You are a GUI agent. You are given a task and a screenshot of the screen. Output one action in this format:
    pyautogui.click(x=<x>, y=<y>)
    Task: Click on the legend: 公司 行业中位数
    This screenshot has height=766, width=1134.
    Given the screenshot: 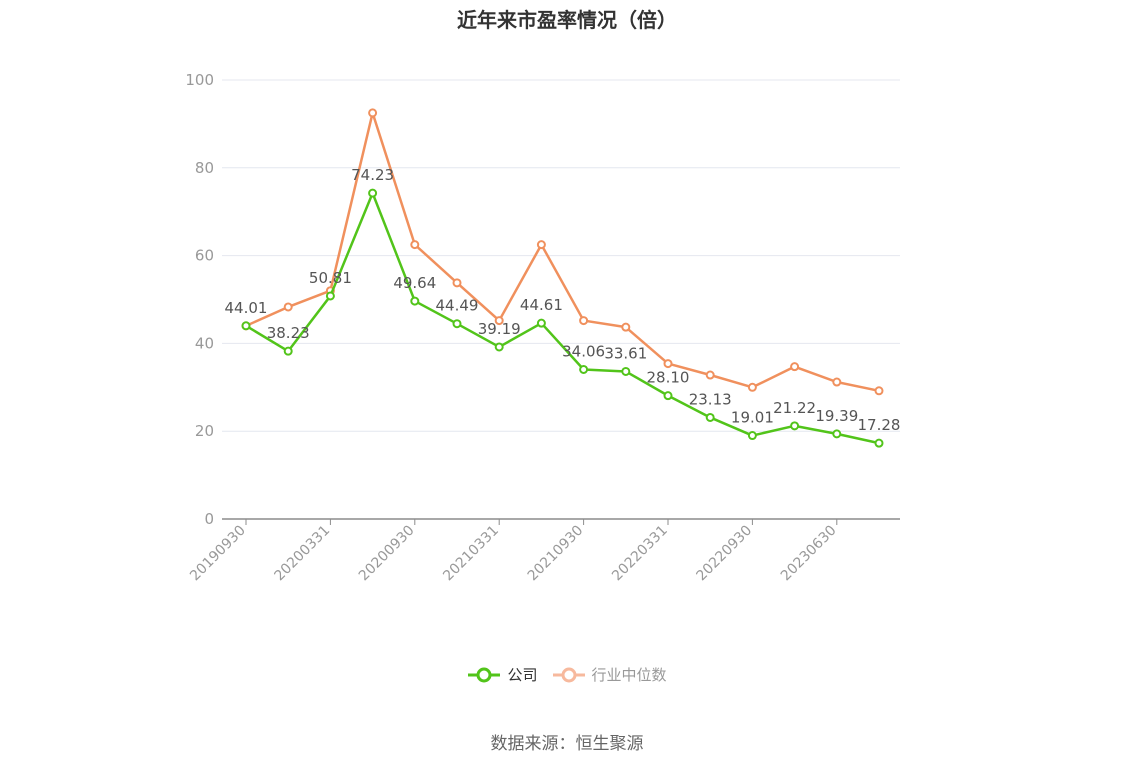 What is the action you would take?
    pyautogui.click(x=567, y=674)
    